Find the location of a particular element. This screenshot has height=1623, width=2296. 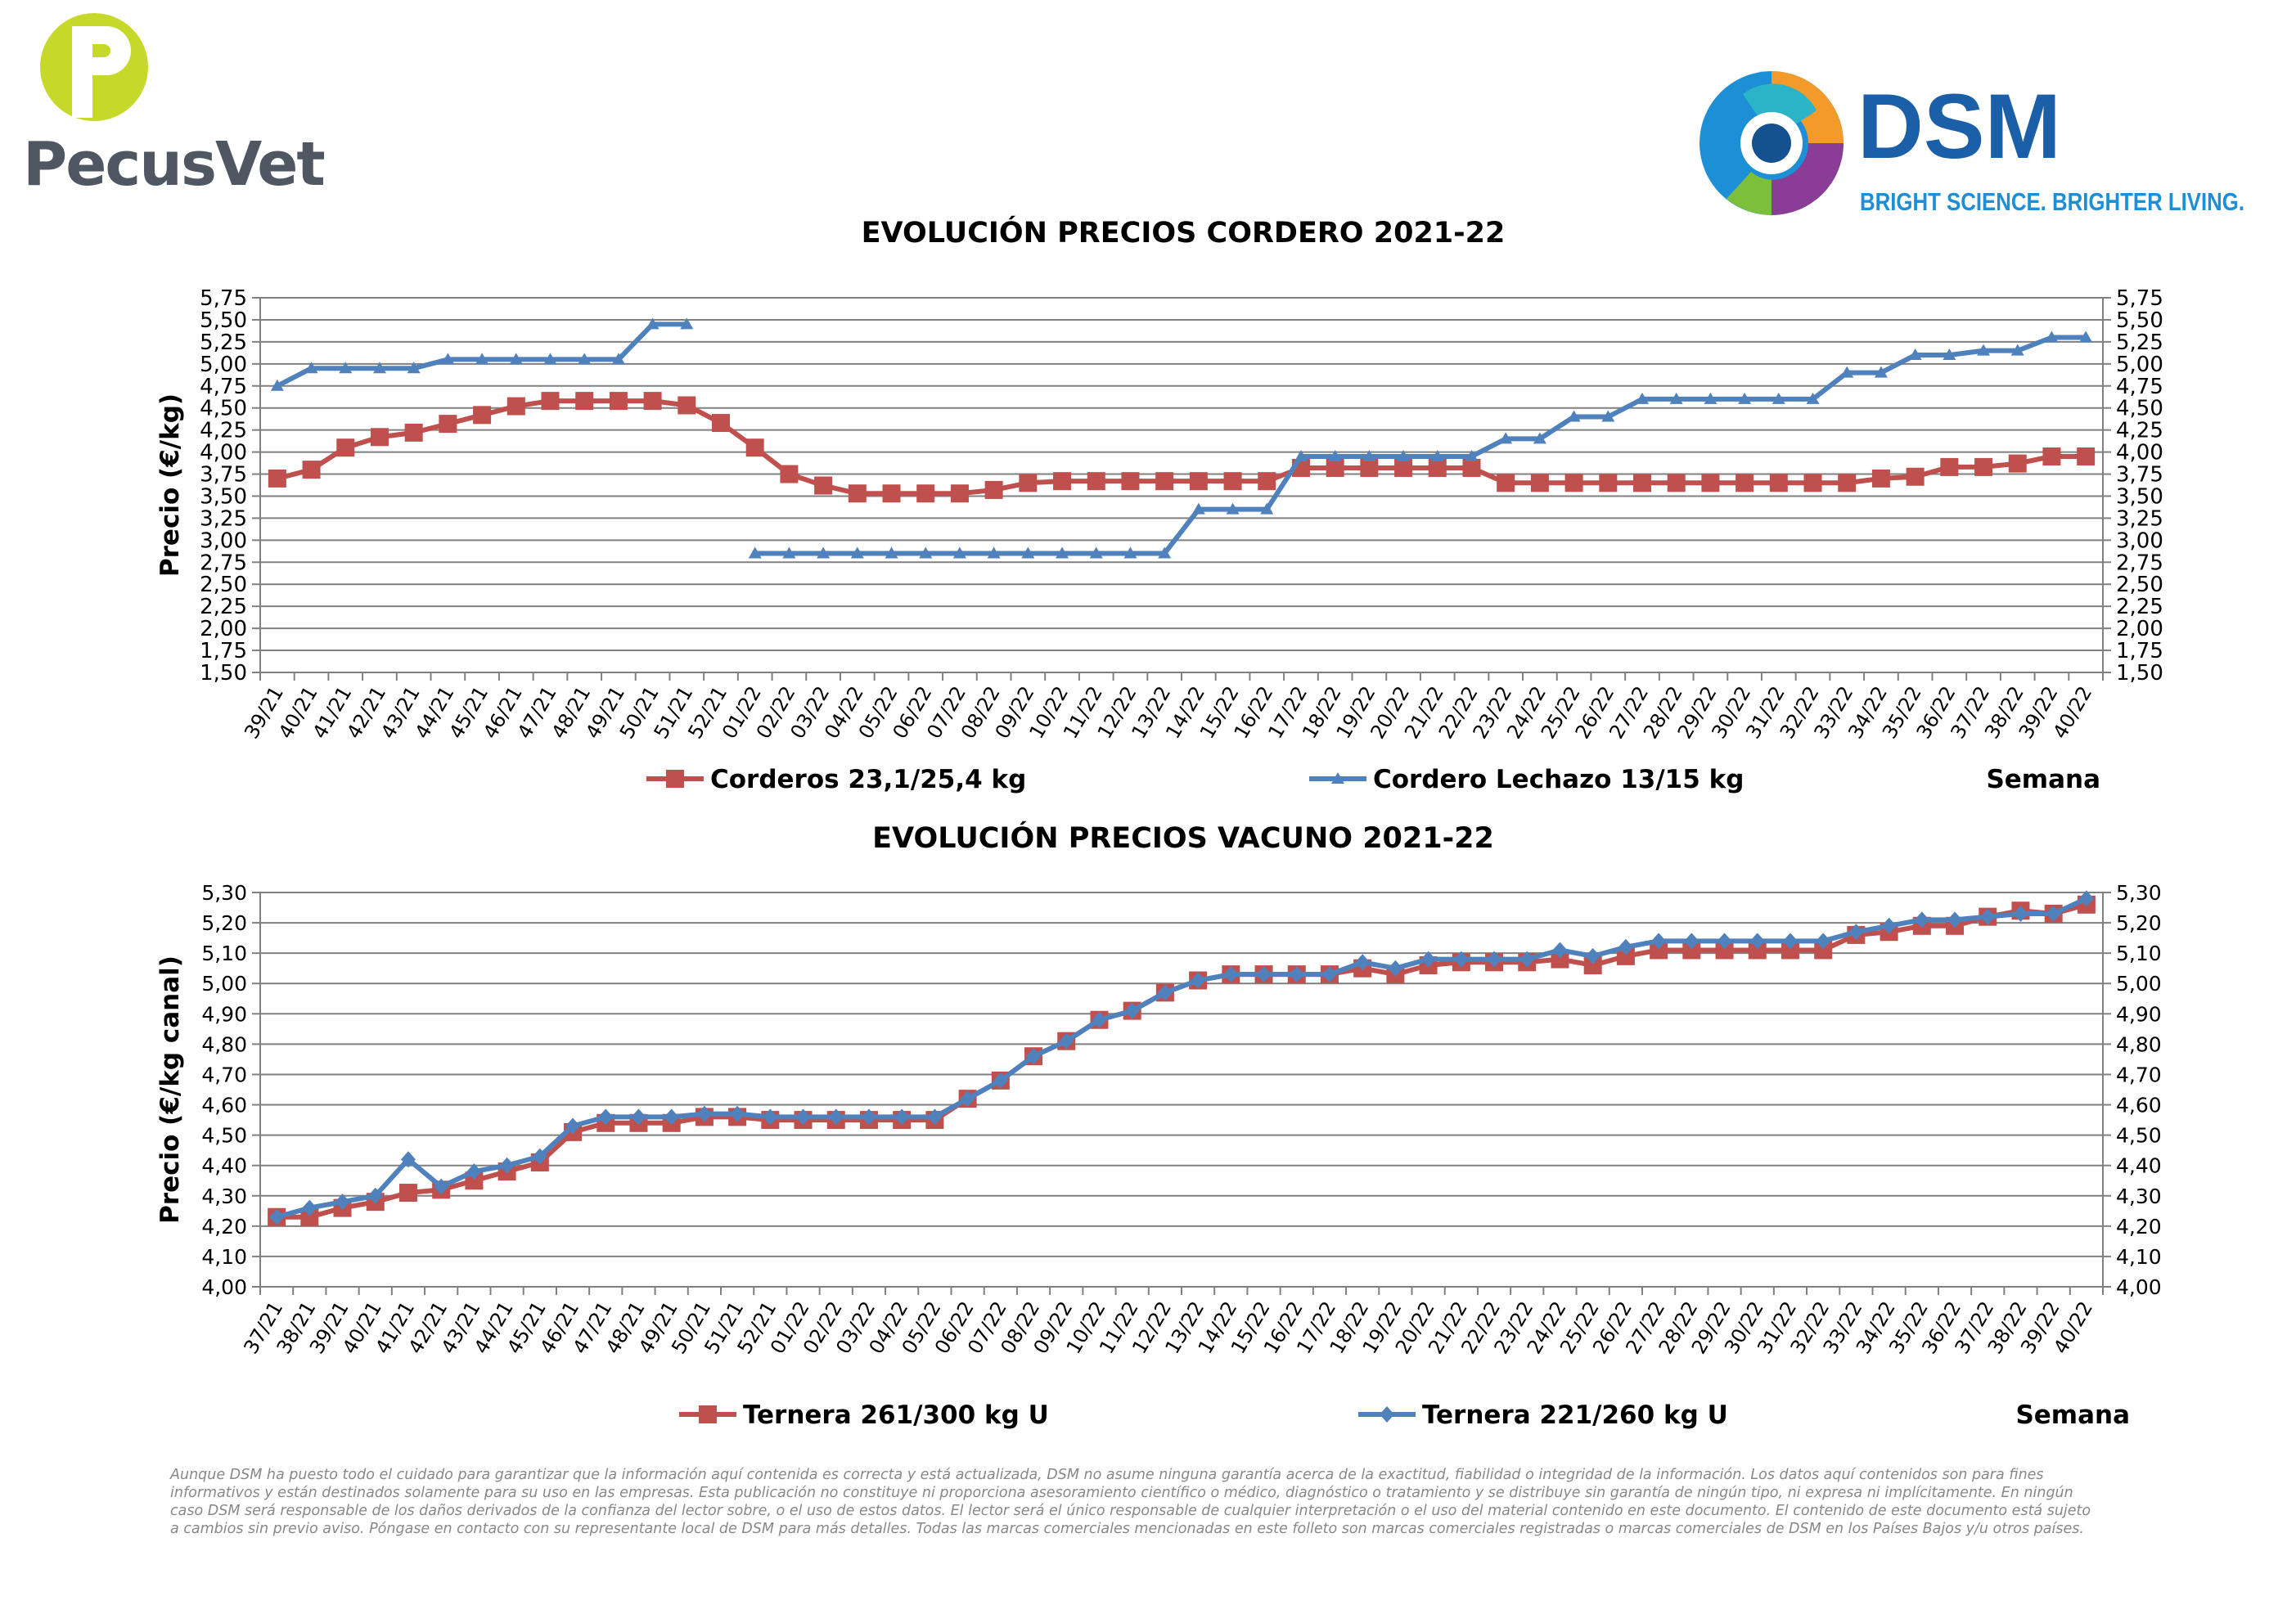

y-tick-label: 4,00 is located at coordinates (223, 453).